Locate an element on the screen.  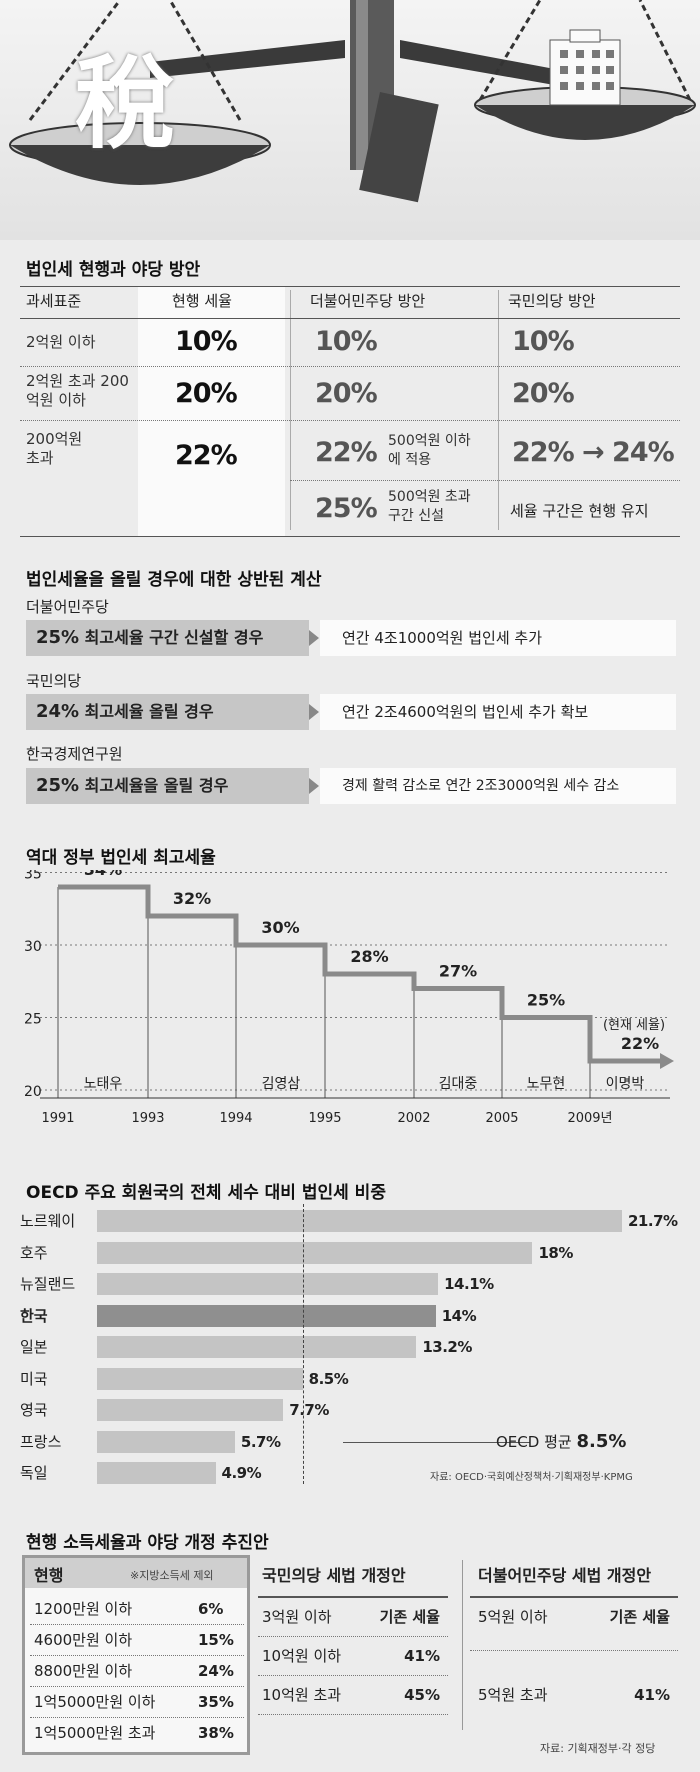
y-tick-label: 20 is located at coordinates (33, 1092).